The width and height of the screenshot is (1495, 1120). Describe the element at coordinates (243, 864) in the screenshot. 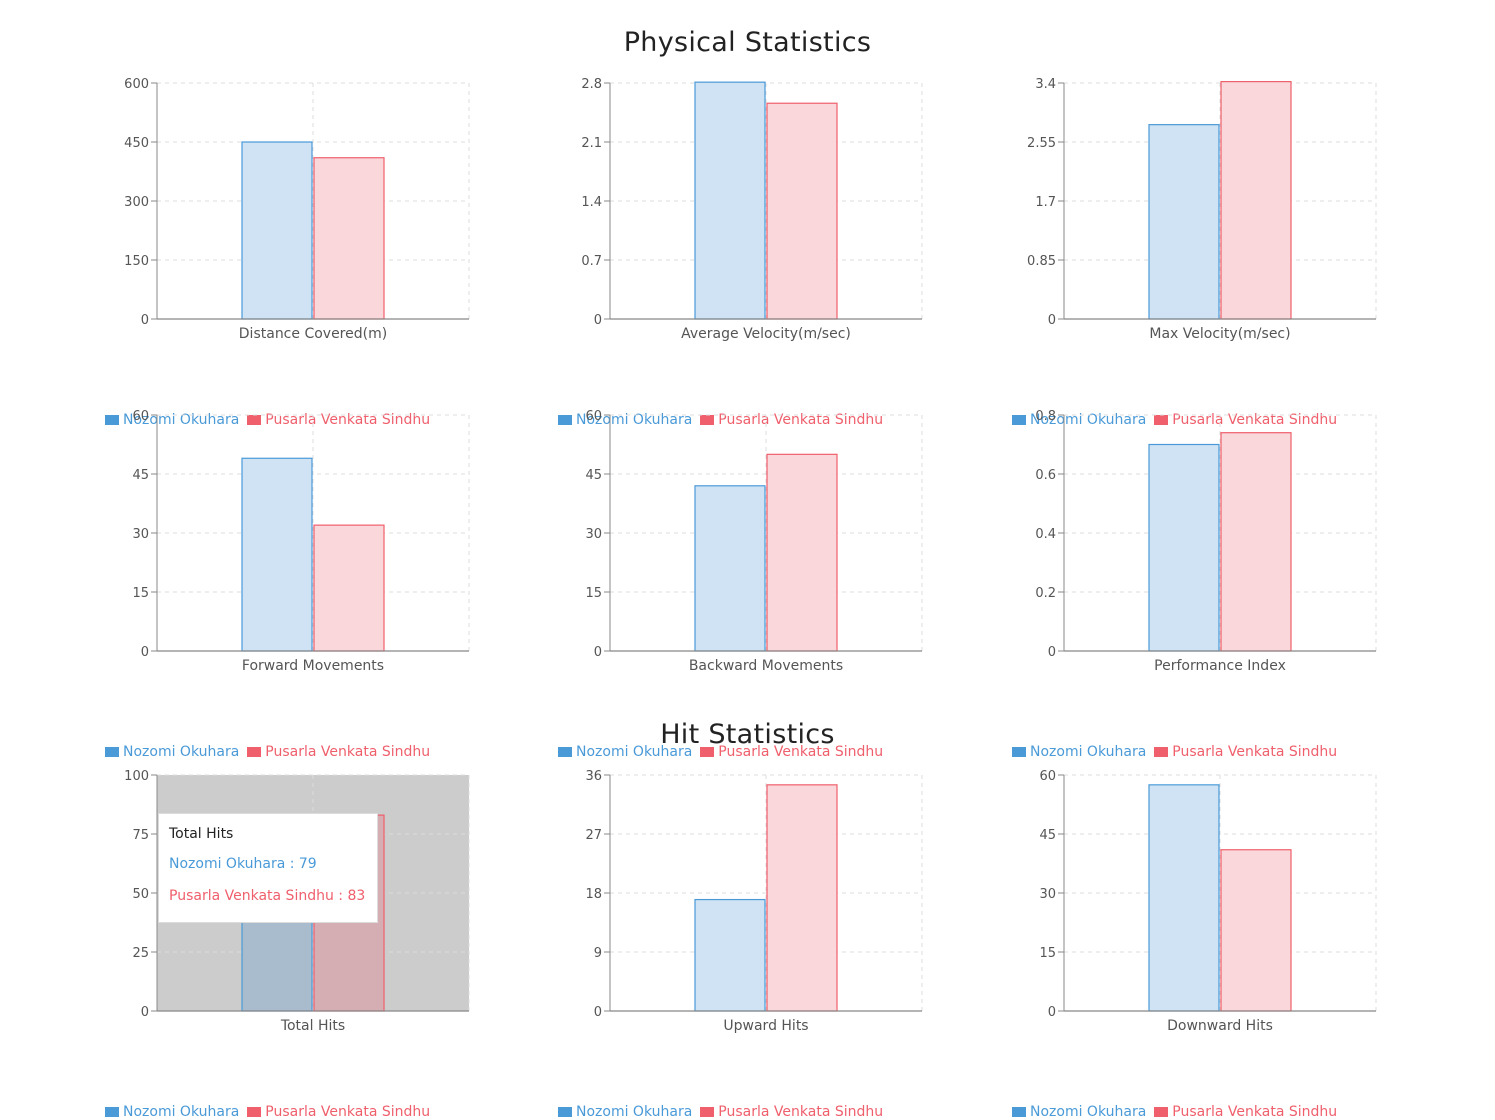

I see `tooltip-series1-value: Nozomi Okuhara : 79` at that location.